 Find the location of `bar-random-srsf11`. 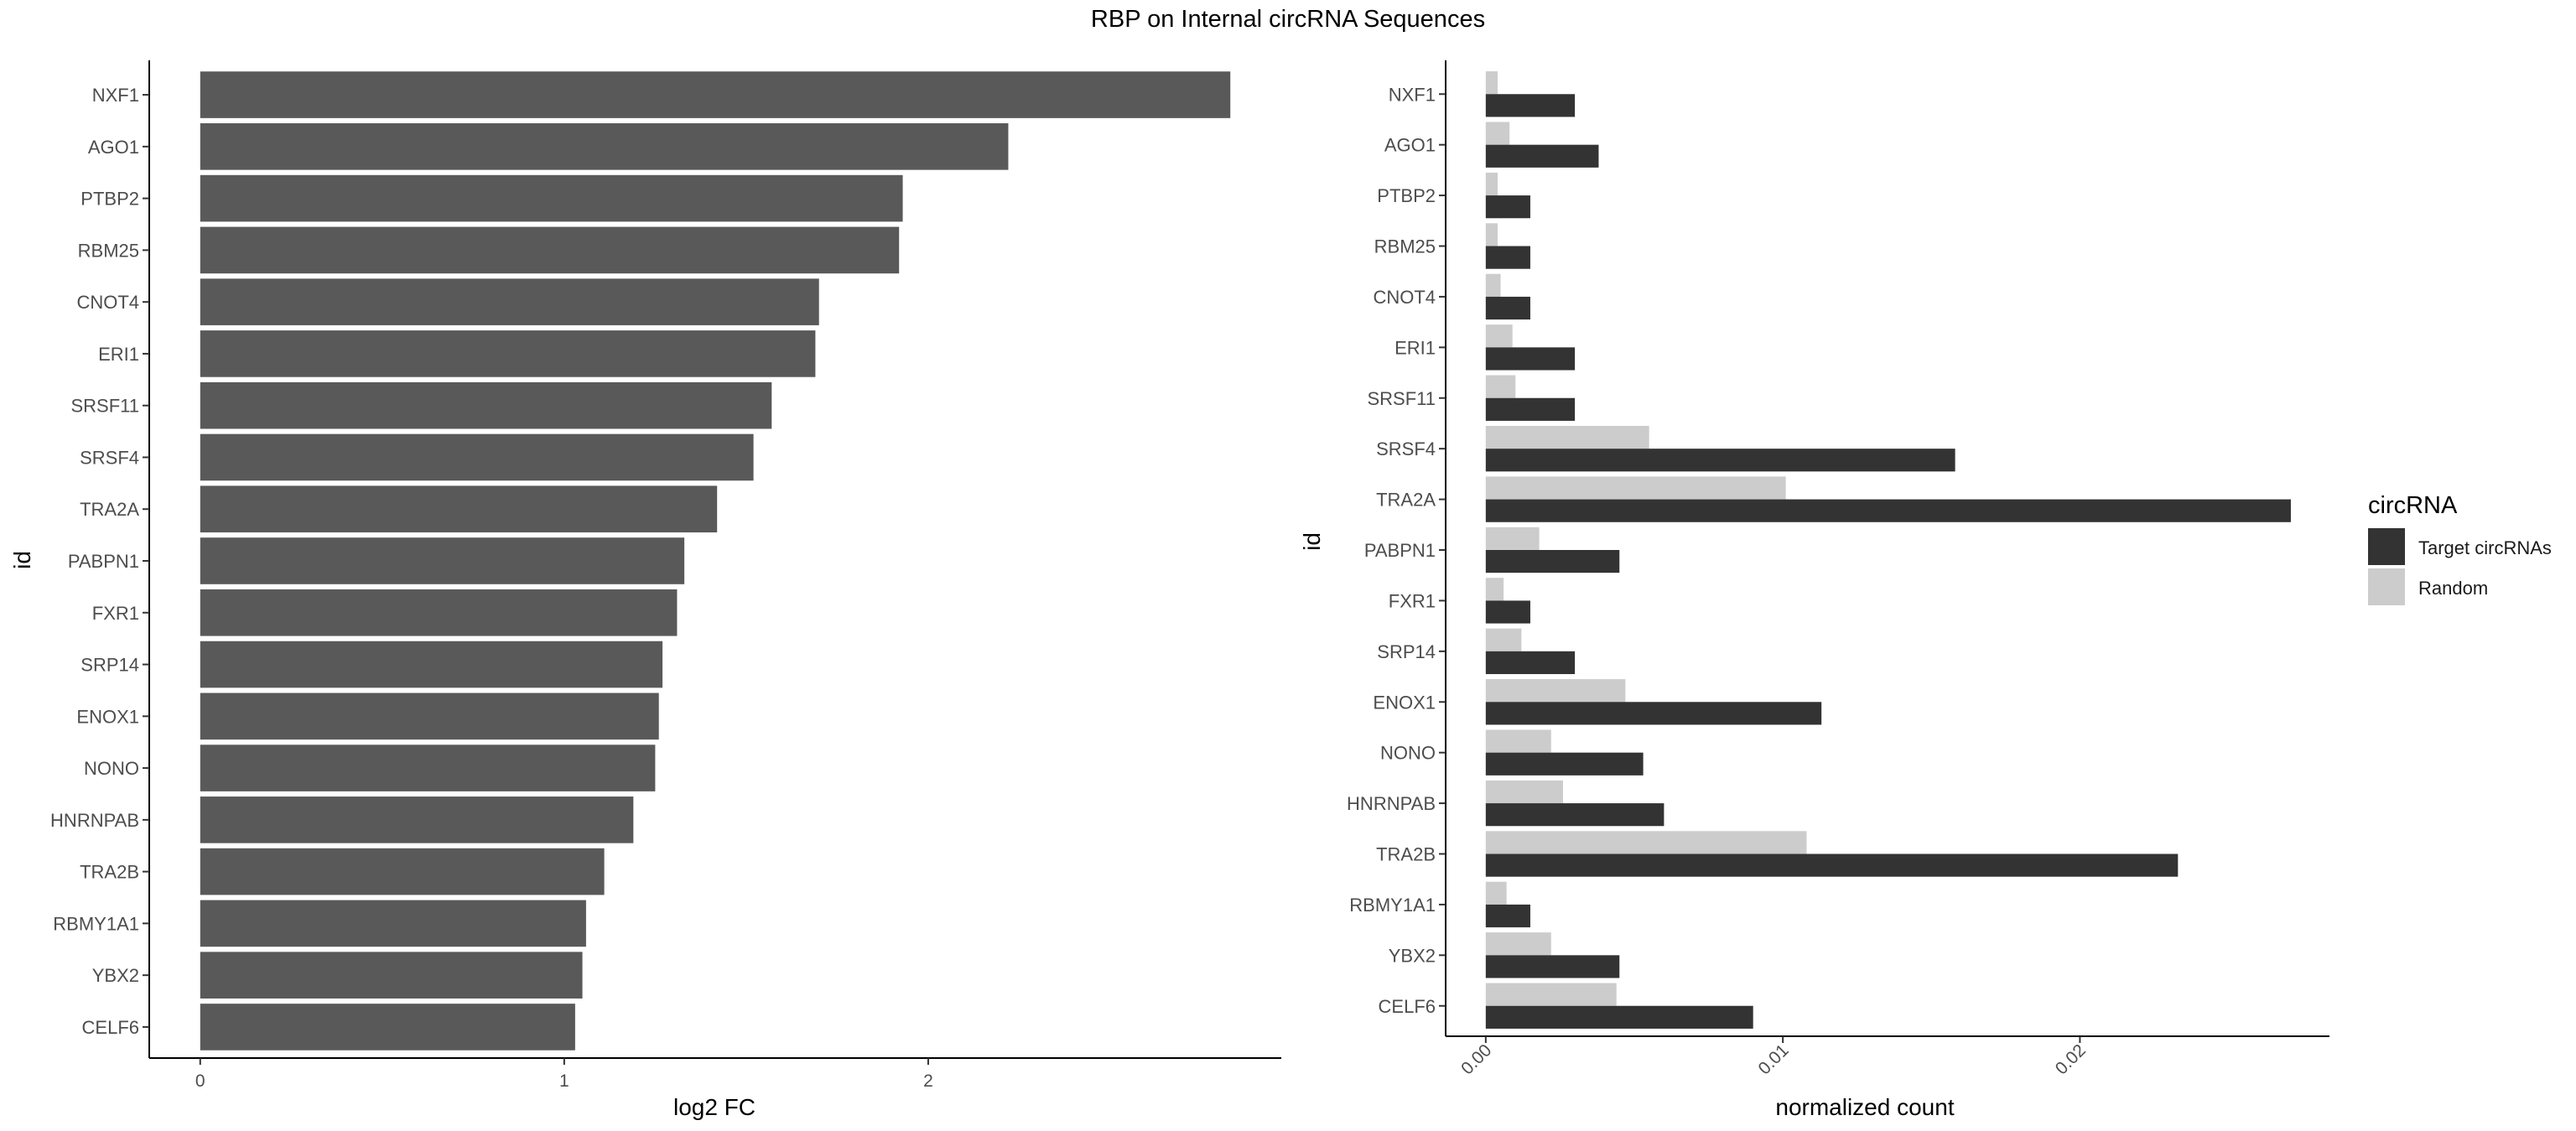

bar-random-srsf11 is located at coordinates (1500, 386).